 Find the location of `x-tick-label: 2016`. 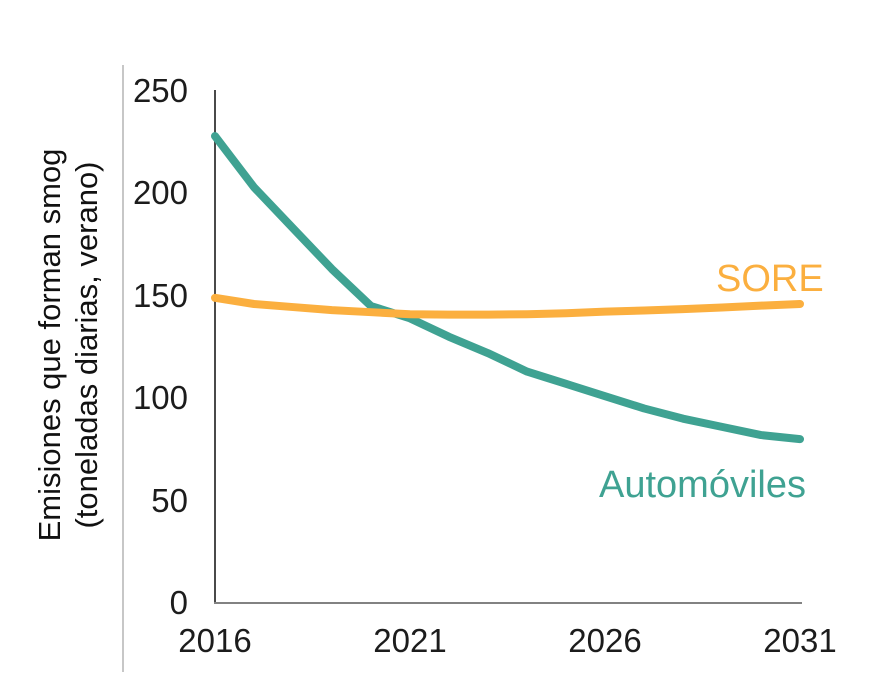

x-tick-label: 2016 is located at coordinates (215, 640).